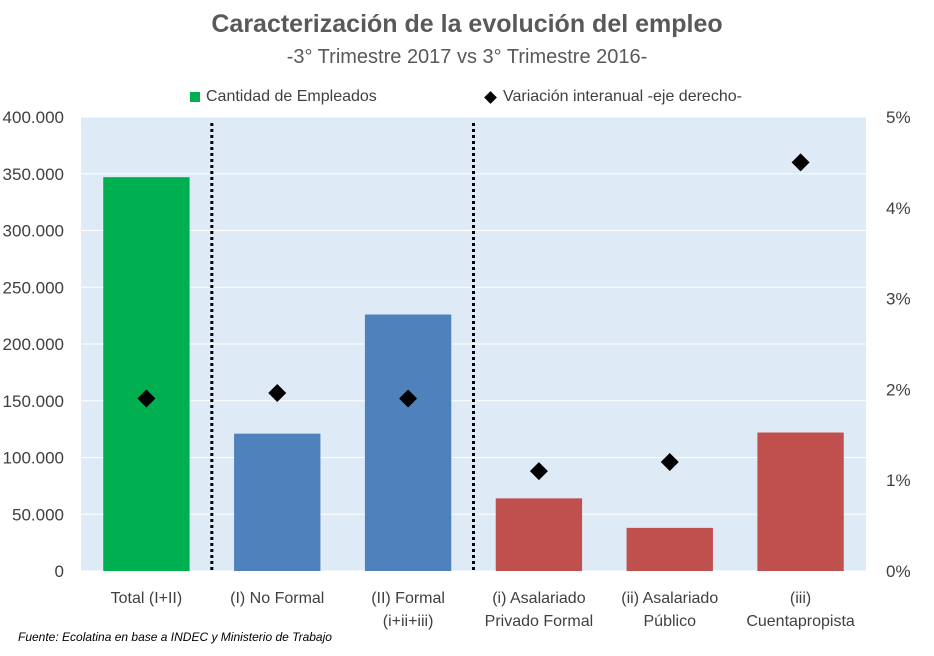  I want to click on y-right-tick-label: 4%, so click(898, 208).